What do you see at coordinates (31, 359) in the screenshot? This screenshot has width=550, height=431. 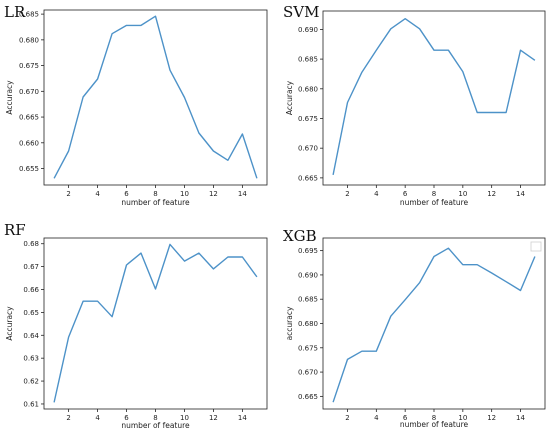 I see `y-tick-label: 0.63` at bounding box center [31, 359].